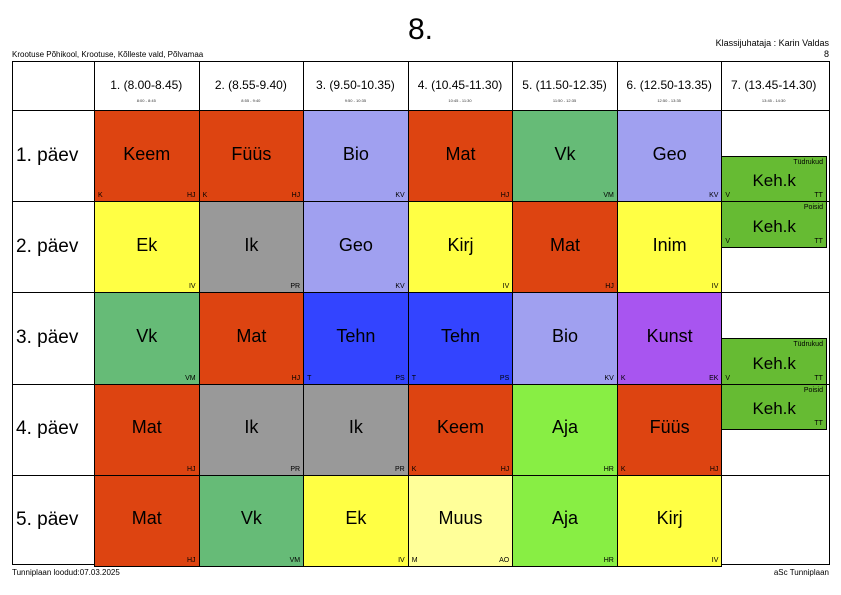  I want to click on class-teacher: Klassijuhataja : Karin Valdas 8, so click(772, 49).